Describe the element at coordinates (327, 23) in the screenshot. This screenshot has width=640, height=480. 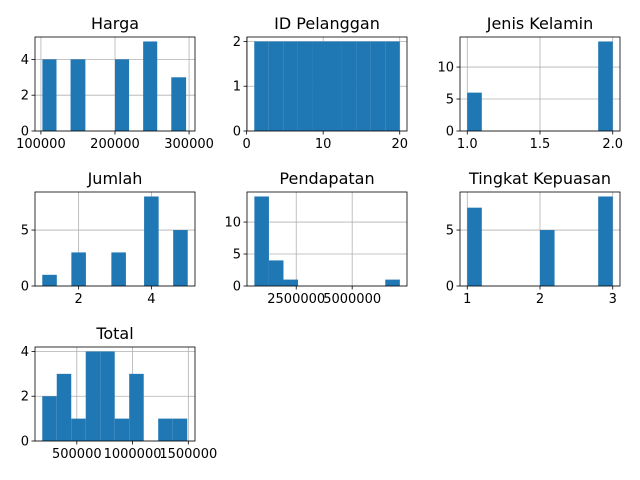
I see `chart-title: ID Pelanggan` at that location.